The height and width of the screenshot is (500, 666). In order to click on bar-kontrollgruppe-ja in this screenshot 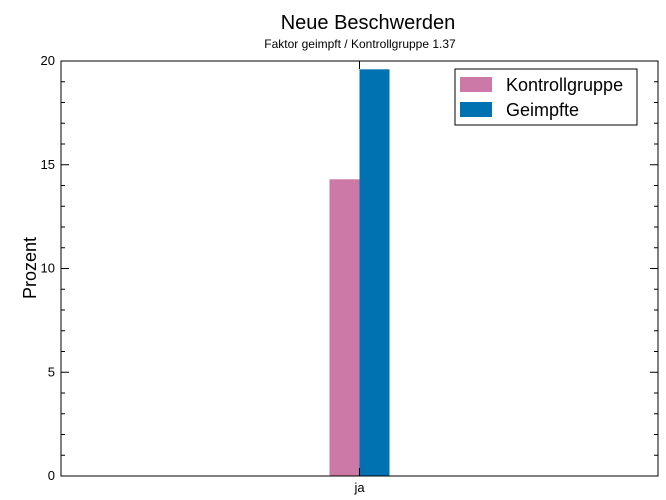, I will do `click(344, 327)`.